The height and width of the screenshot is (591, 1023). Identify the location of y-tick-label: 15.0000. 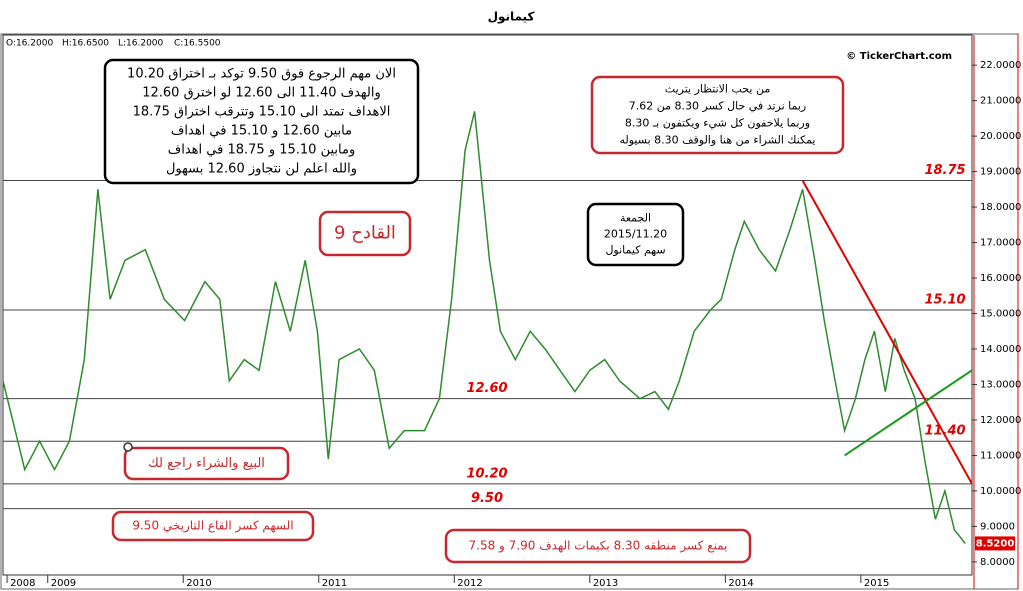
(1000, 314).